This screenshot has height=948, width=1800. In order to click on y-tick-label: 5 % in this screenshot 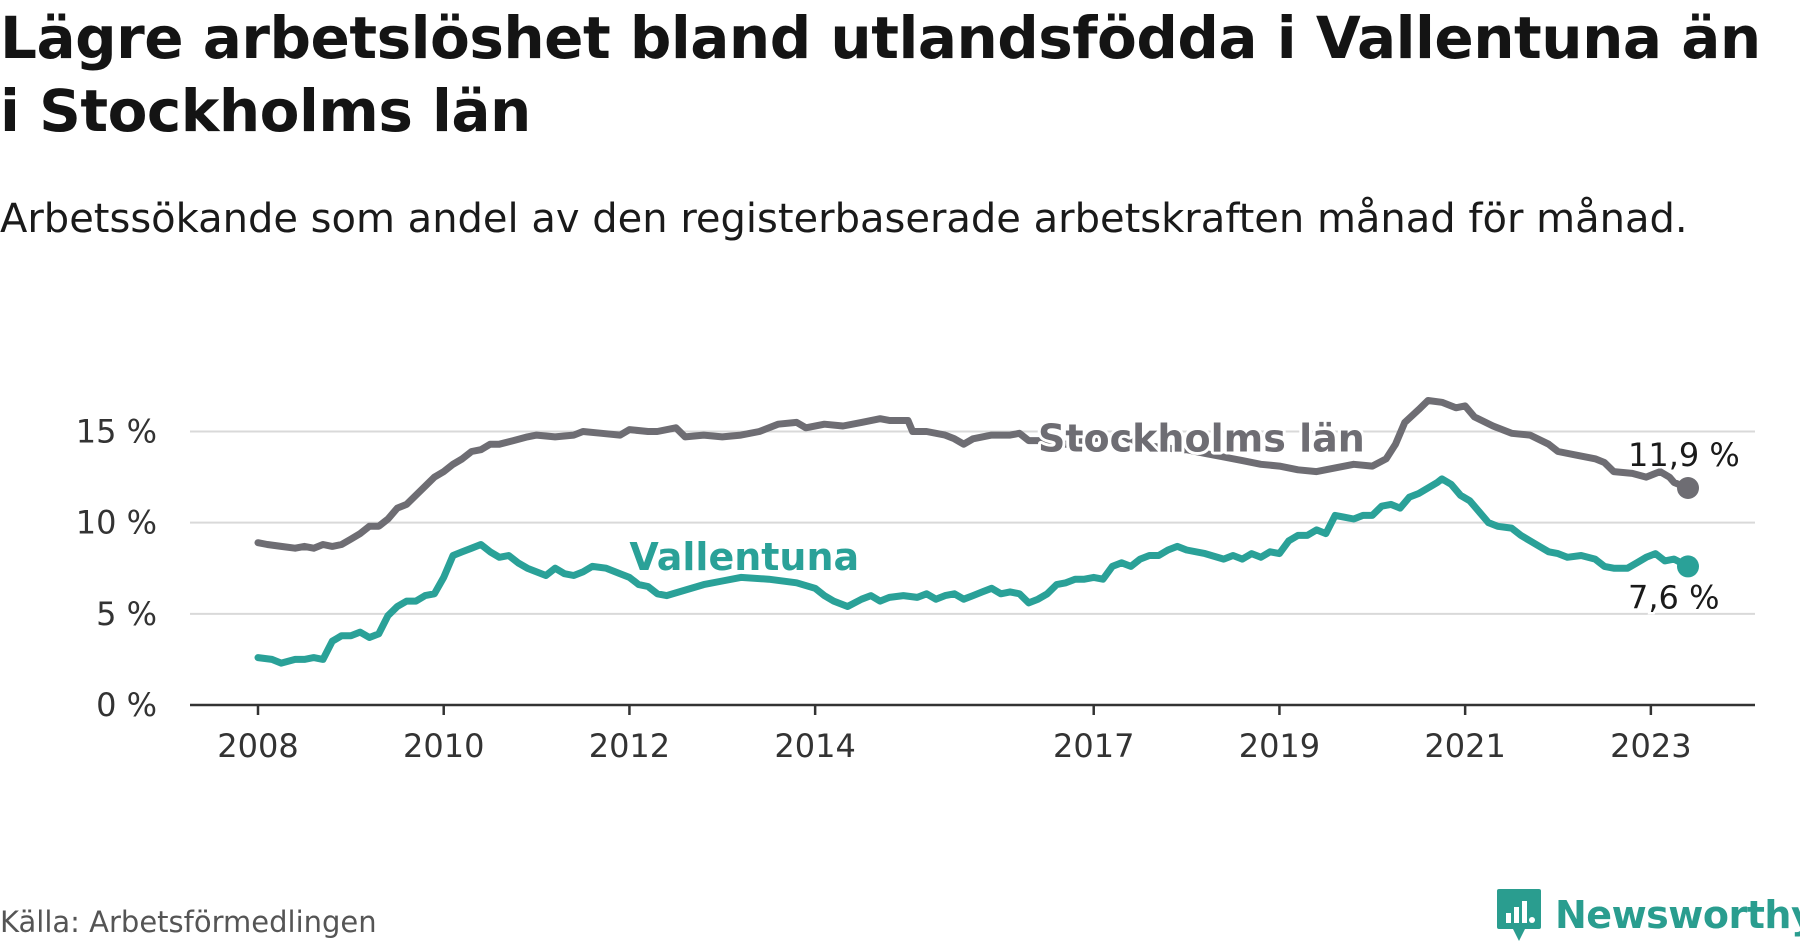, I will do `click(126, 614)`.